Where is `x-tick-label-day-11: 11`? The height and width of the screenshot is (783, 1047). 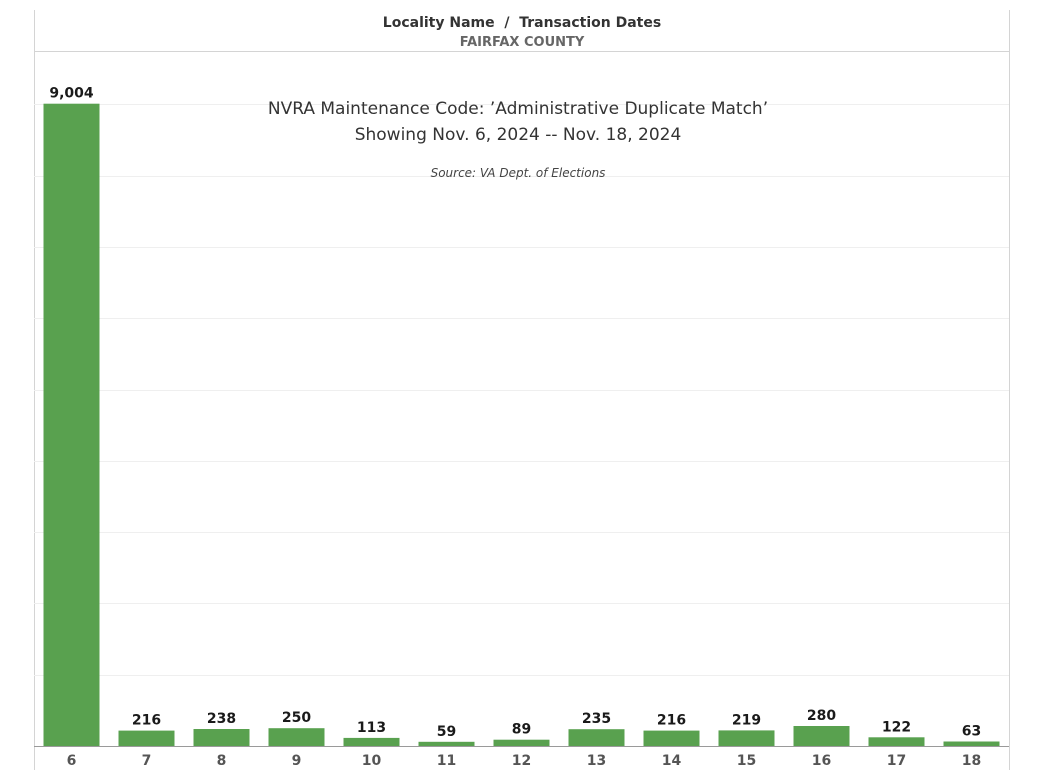
x-tick-label-day-11: 11 is located at coordinates (446, 761).